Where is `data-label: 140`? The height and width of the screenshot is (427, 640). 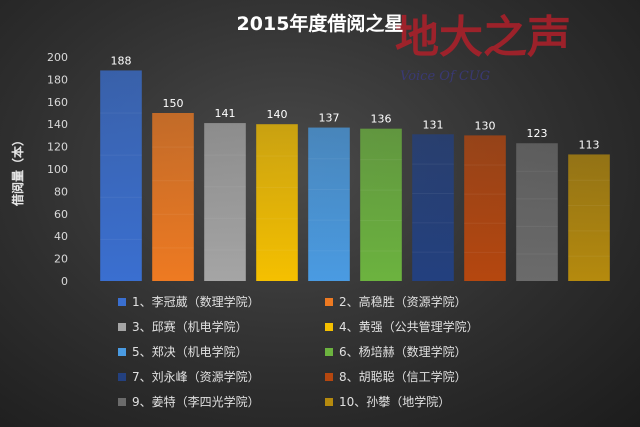 data-label: 140 is located at coordinates (277, 114).